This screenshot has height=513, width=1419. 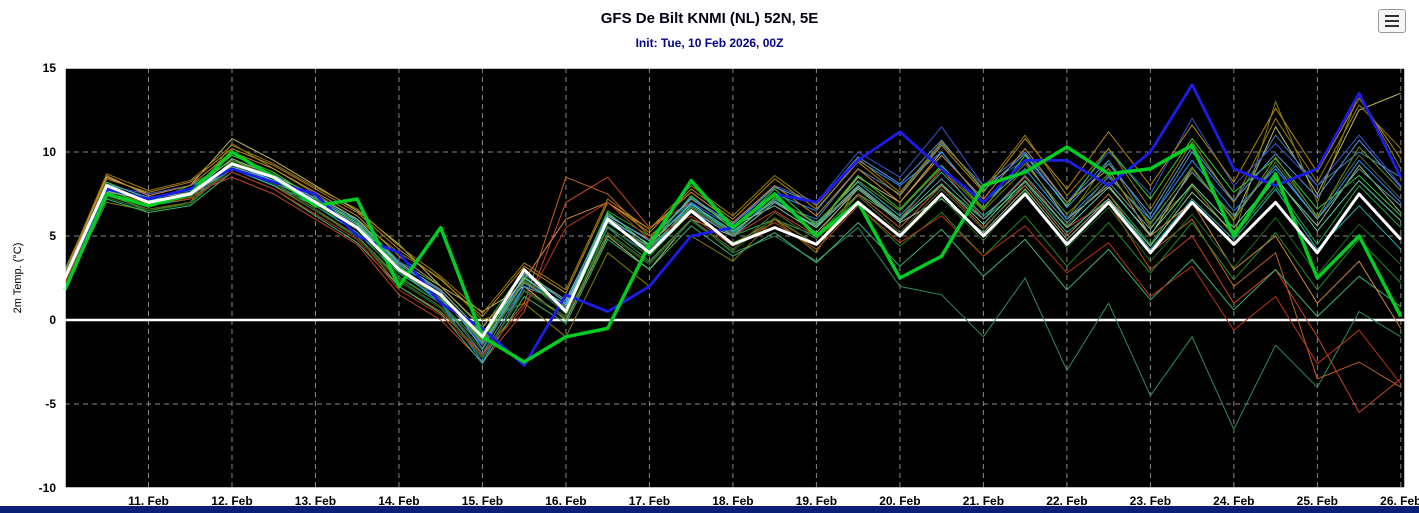 What do you see at coordinates (482, 501) in the screenshot?
I see `svg-text: 15. Feb` at bounding box center [482, 501].